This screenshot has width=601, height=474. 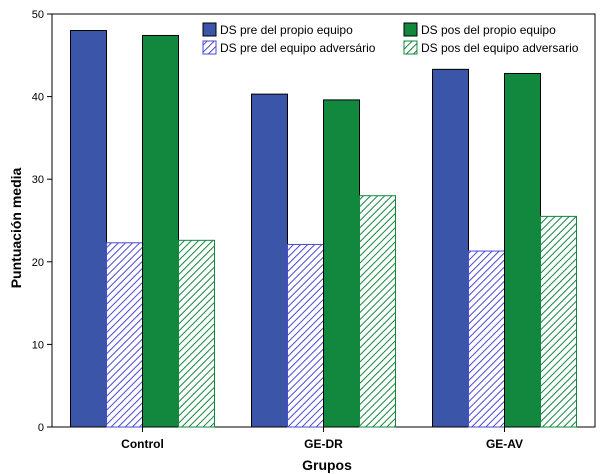 What do you see at coordinates (38, 98) in the screenshot?
I see `y-tick-label: 40` at bounding box center [38, 98].